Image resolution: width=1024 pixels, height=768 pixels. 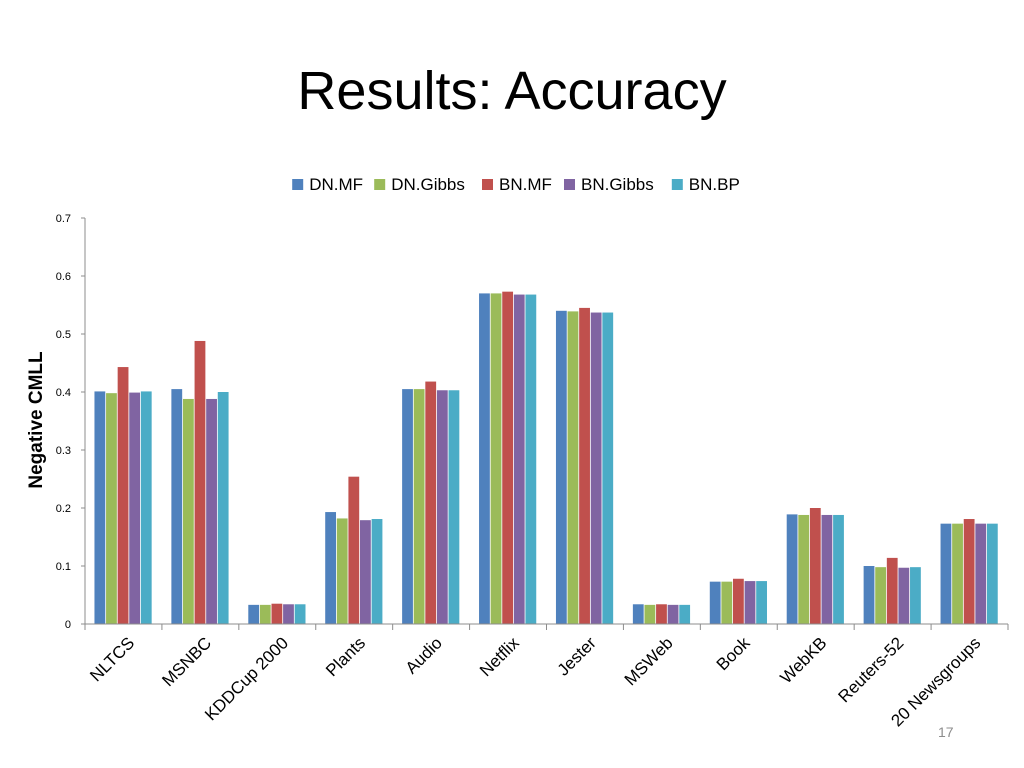 I want to click on chart-legend: DN.MF DN.Gibbs BN.MF BN.Gibbs BN.BP, so click(x=516, y=184).